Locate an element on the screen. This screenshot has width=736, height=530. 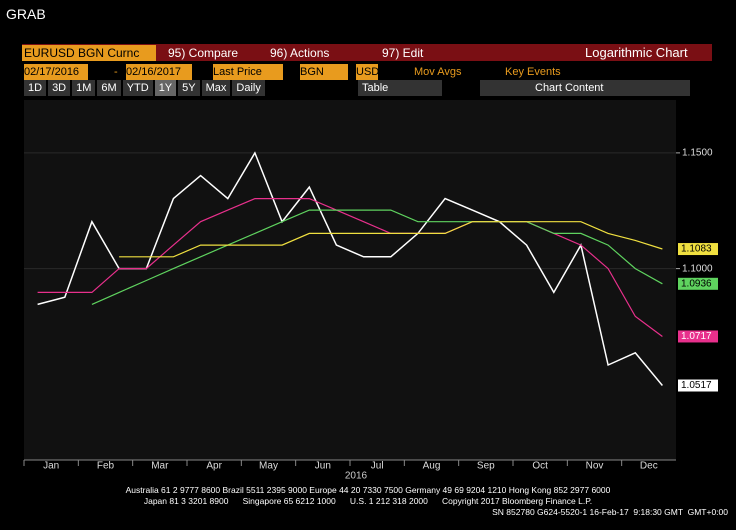
period-button: 3D is located at coordinates (59, 88).